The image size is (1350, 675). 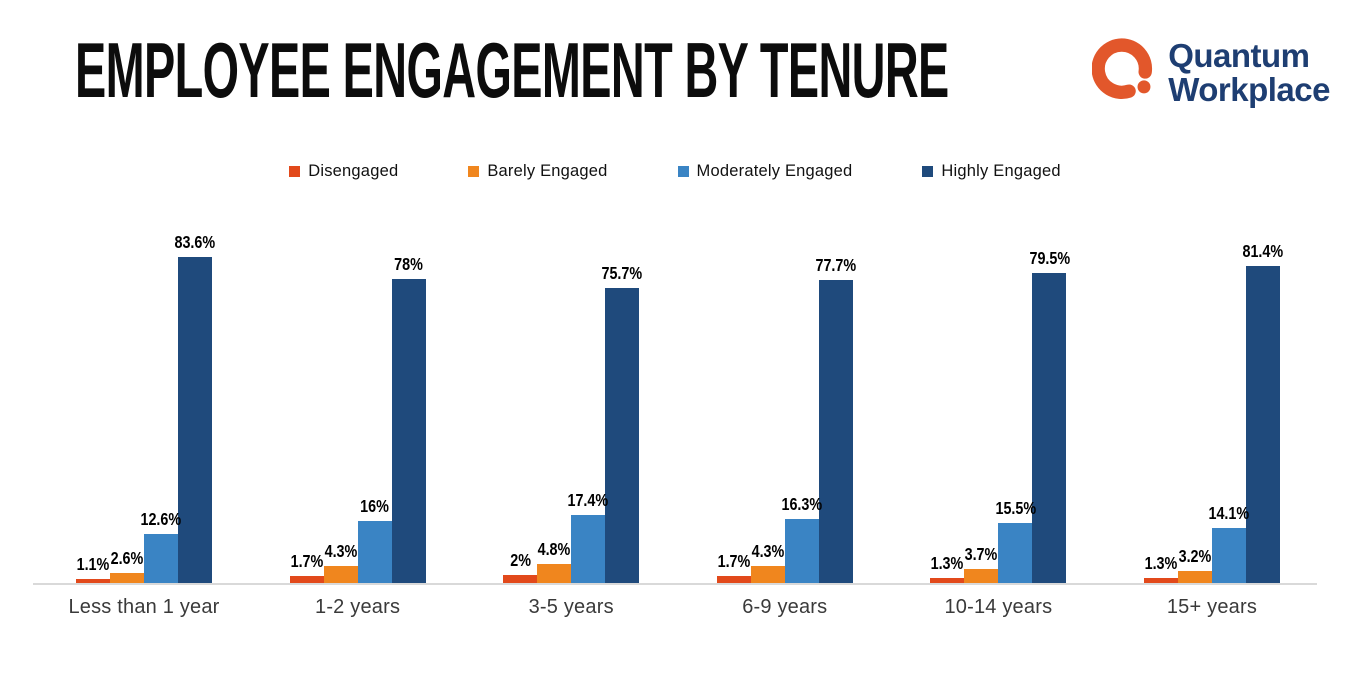 I want to click on bar-column: 12.6%, so click(x=161, y=403).